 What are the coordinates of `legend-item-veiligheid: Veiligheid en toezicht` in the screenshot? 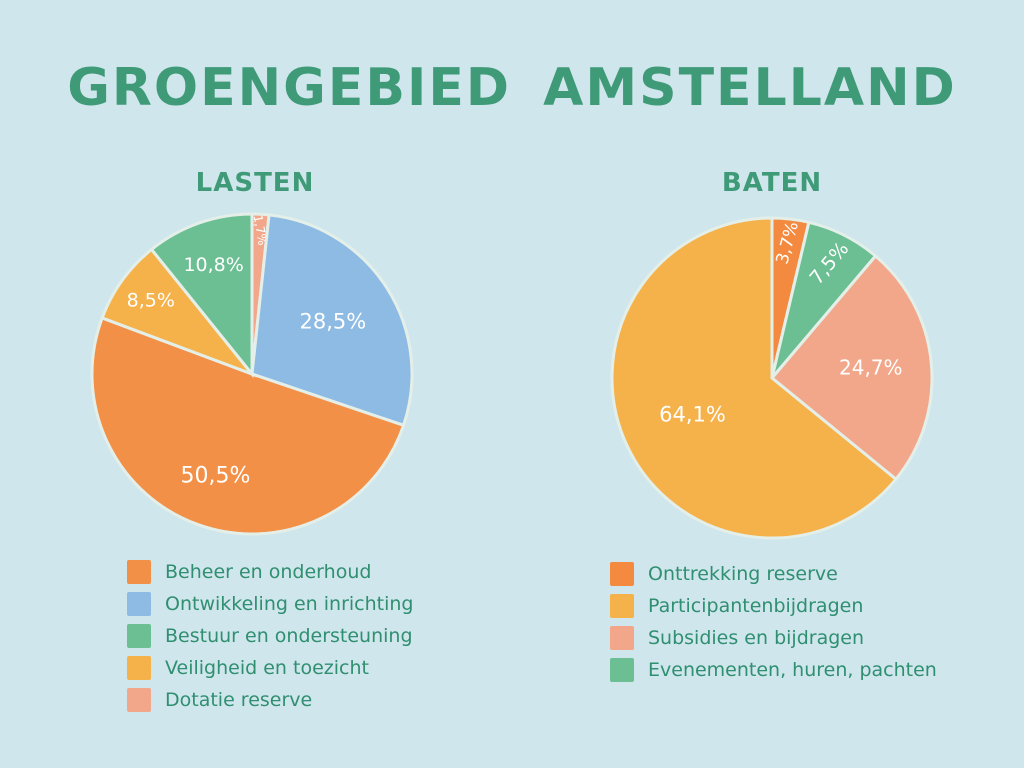 It's located at (270, 668).